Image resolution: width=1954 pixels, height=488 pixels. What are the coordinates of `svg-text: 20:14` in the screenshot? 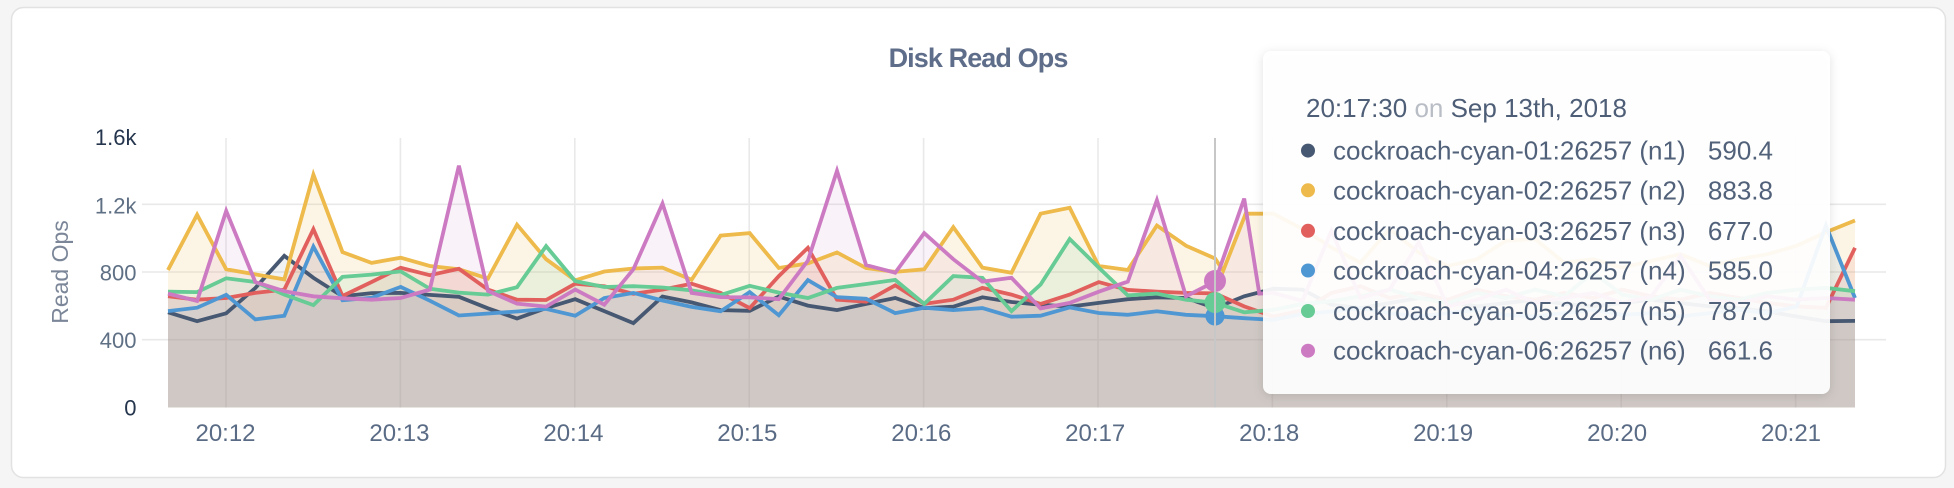 It's located at (573, 433).